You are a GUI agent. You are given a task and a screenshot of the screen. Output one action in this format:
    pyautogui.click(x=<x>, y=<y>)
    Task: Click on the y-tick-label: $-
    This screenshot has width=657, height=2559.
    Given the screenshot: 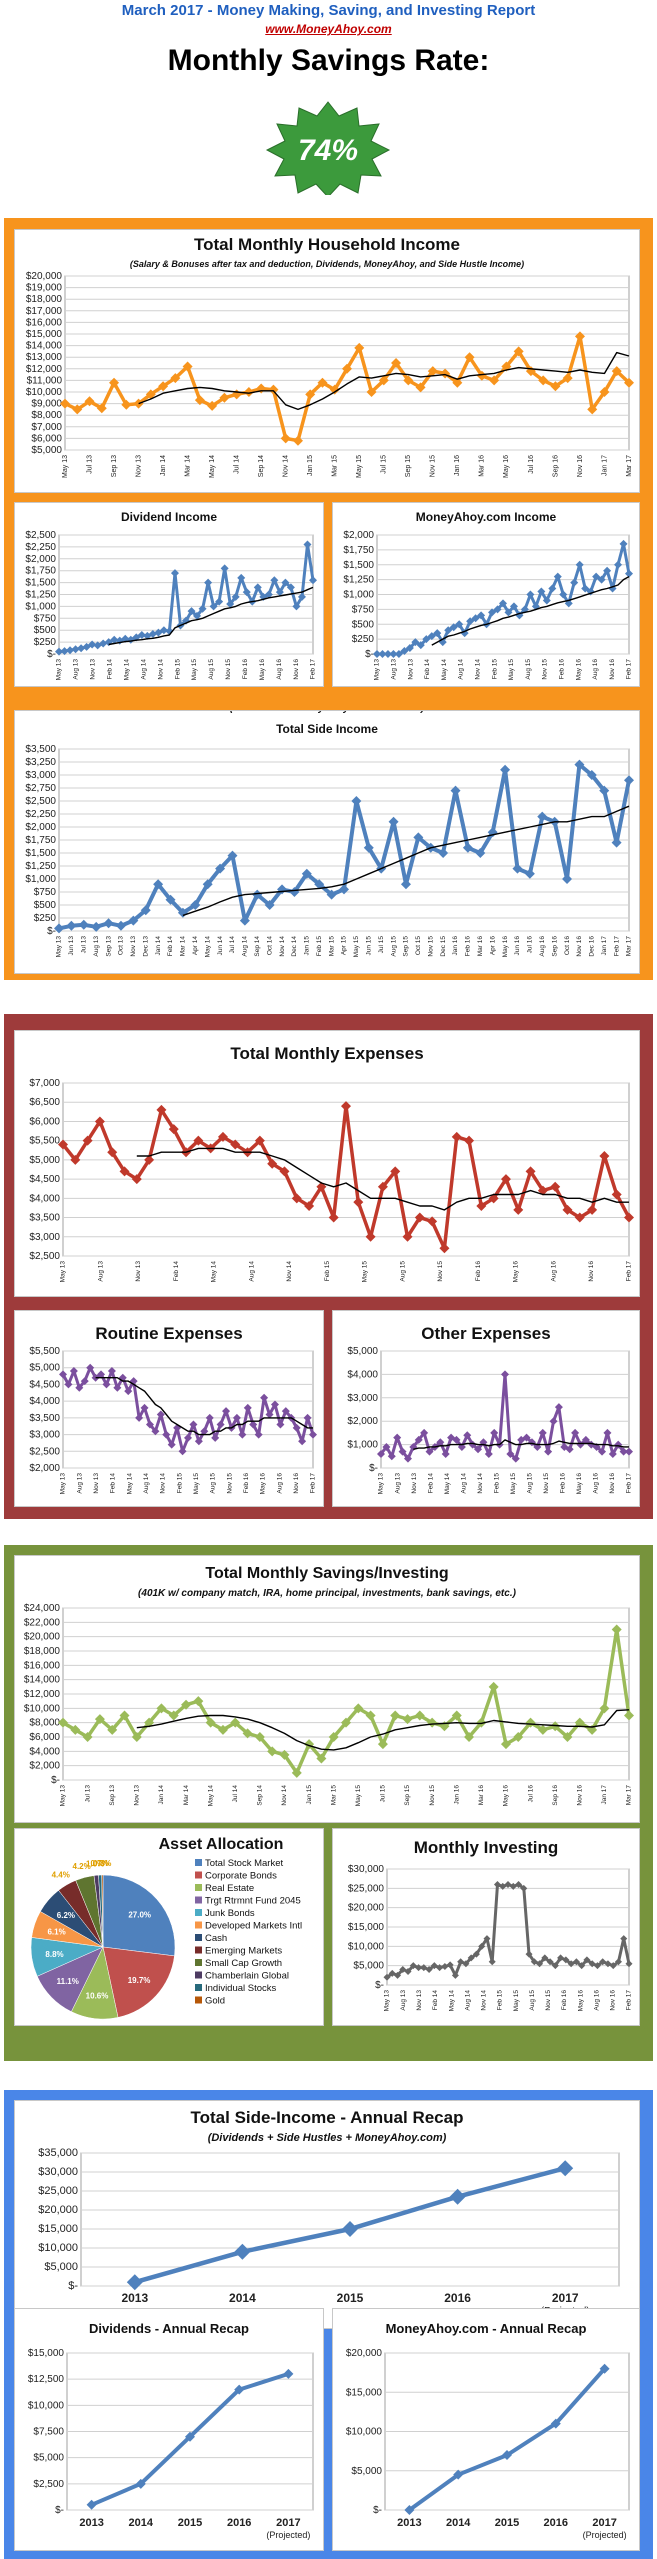 What is the action you would take?
    pyautogui.click(x=369, y=654)
    